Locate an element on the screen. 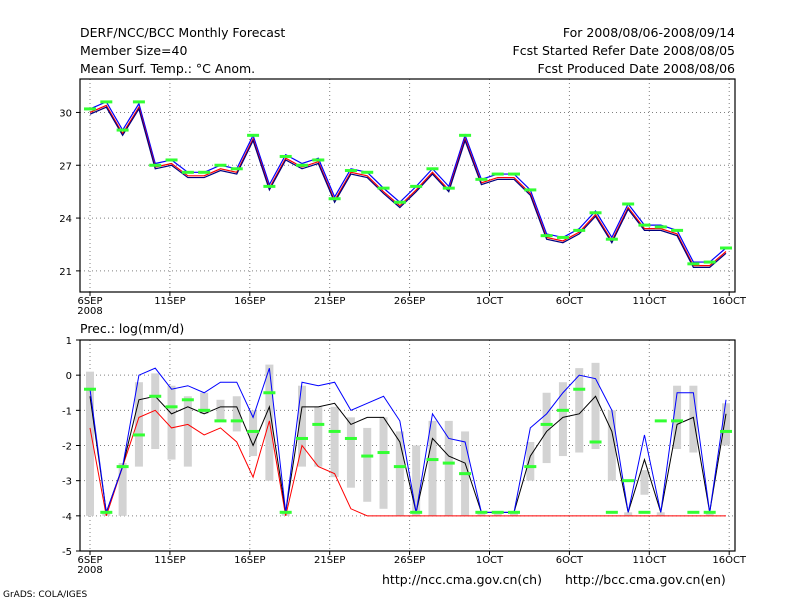  header-variable: Mean Surf. Temp.: °C Anom. is located at coordinates (167, 68).